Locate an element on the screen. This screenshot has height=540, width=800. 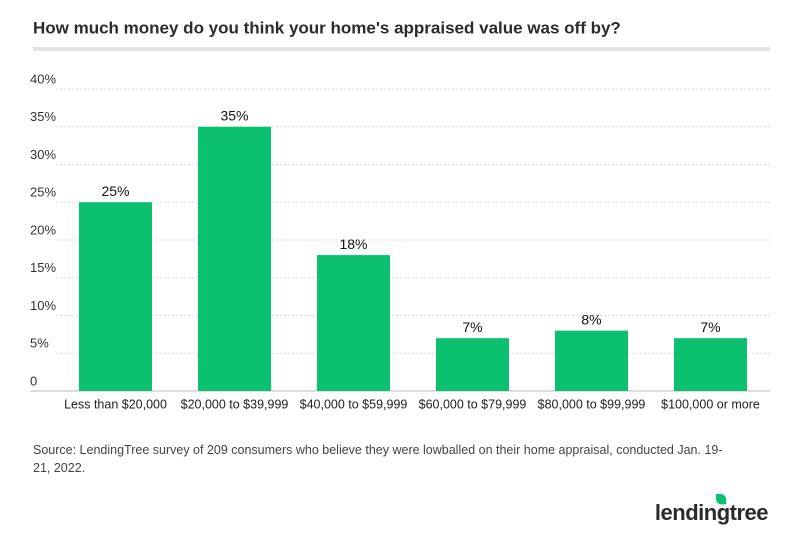
value-label: 18% is located at coordinates (353, 244).